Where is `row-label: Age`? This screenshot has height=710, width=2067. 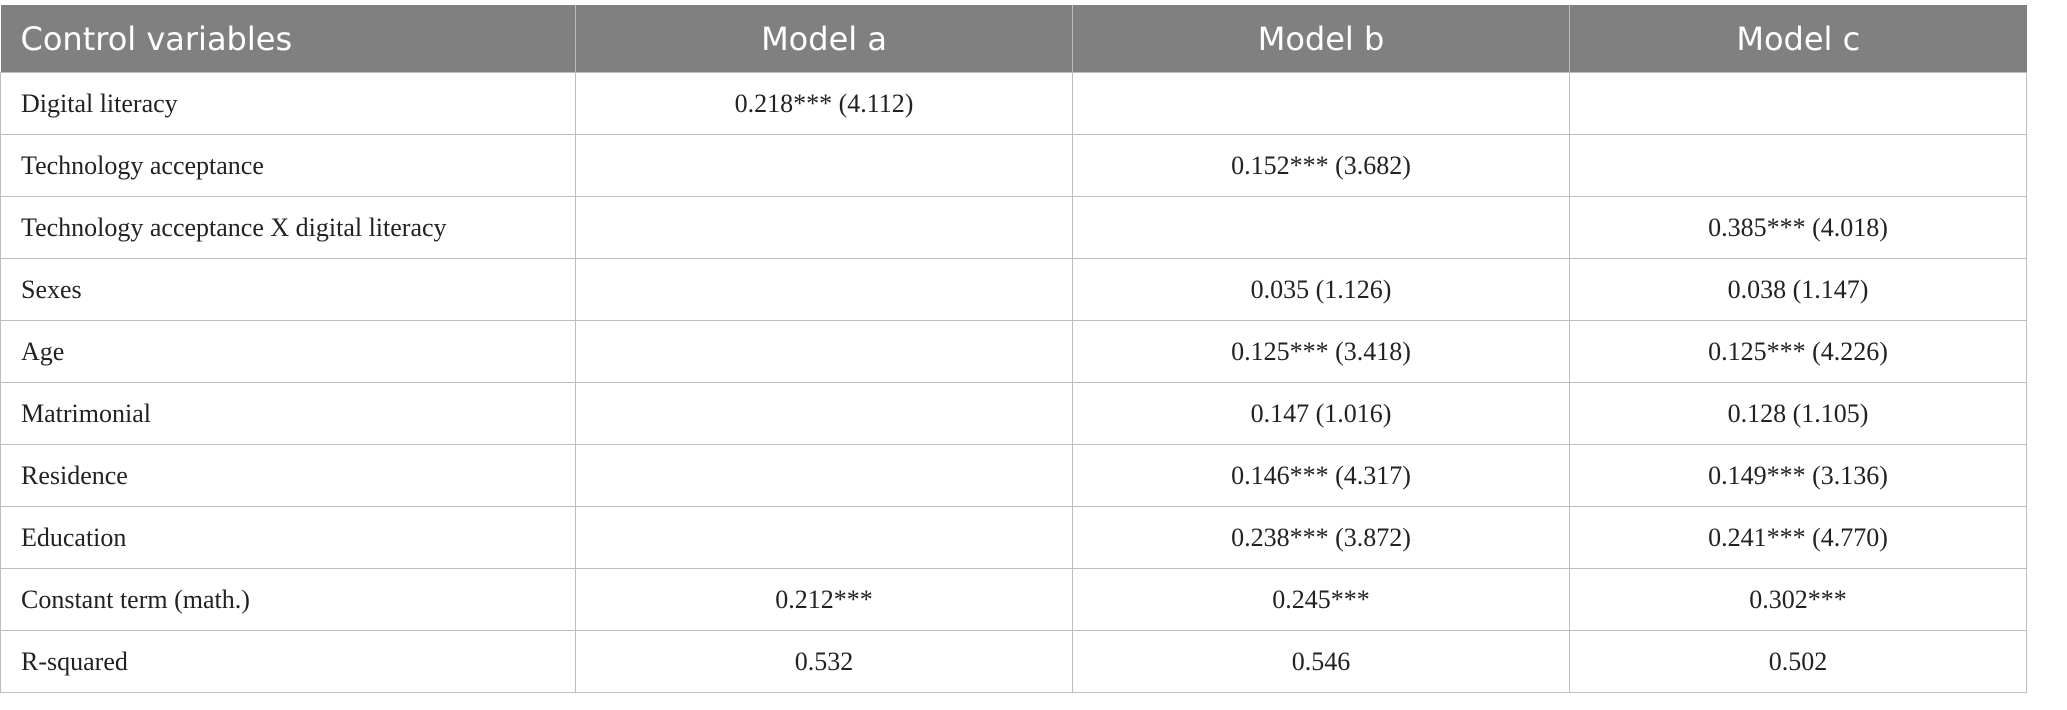 row-label: Age is located at coordinates (288, 351).